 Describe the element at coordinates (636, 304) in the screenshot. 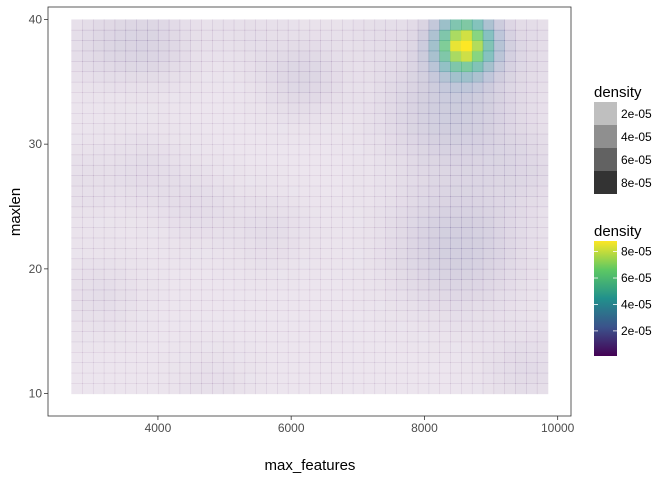

I see `colorbar-tick-label: 4e-05` at that location.